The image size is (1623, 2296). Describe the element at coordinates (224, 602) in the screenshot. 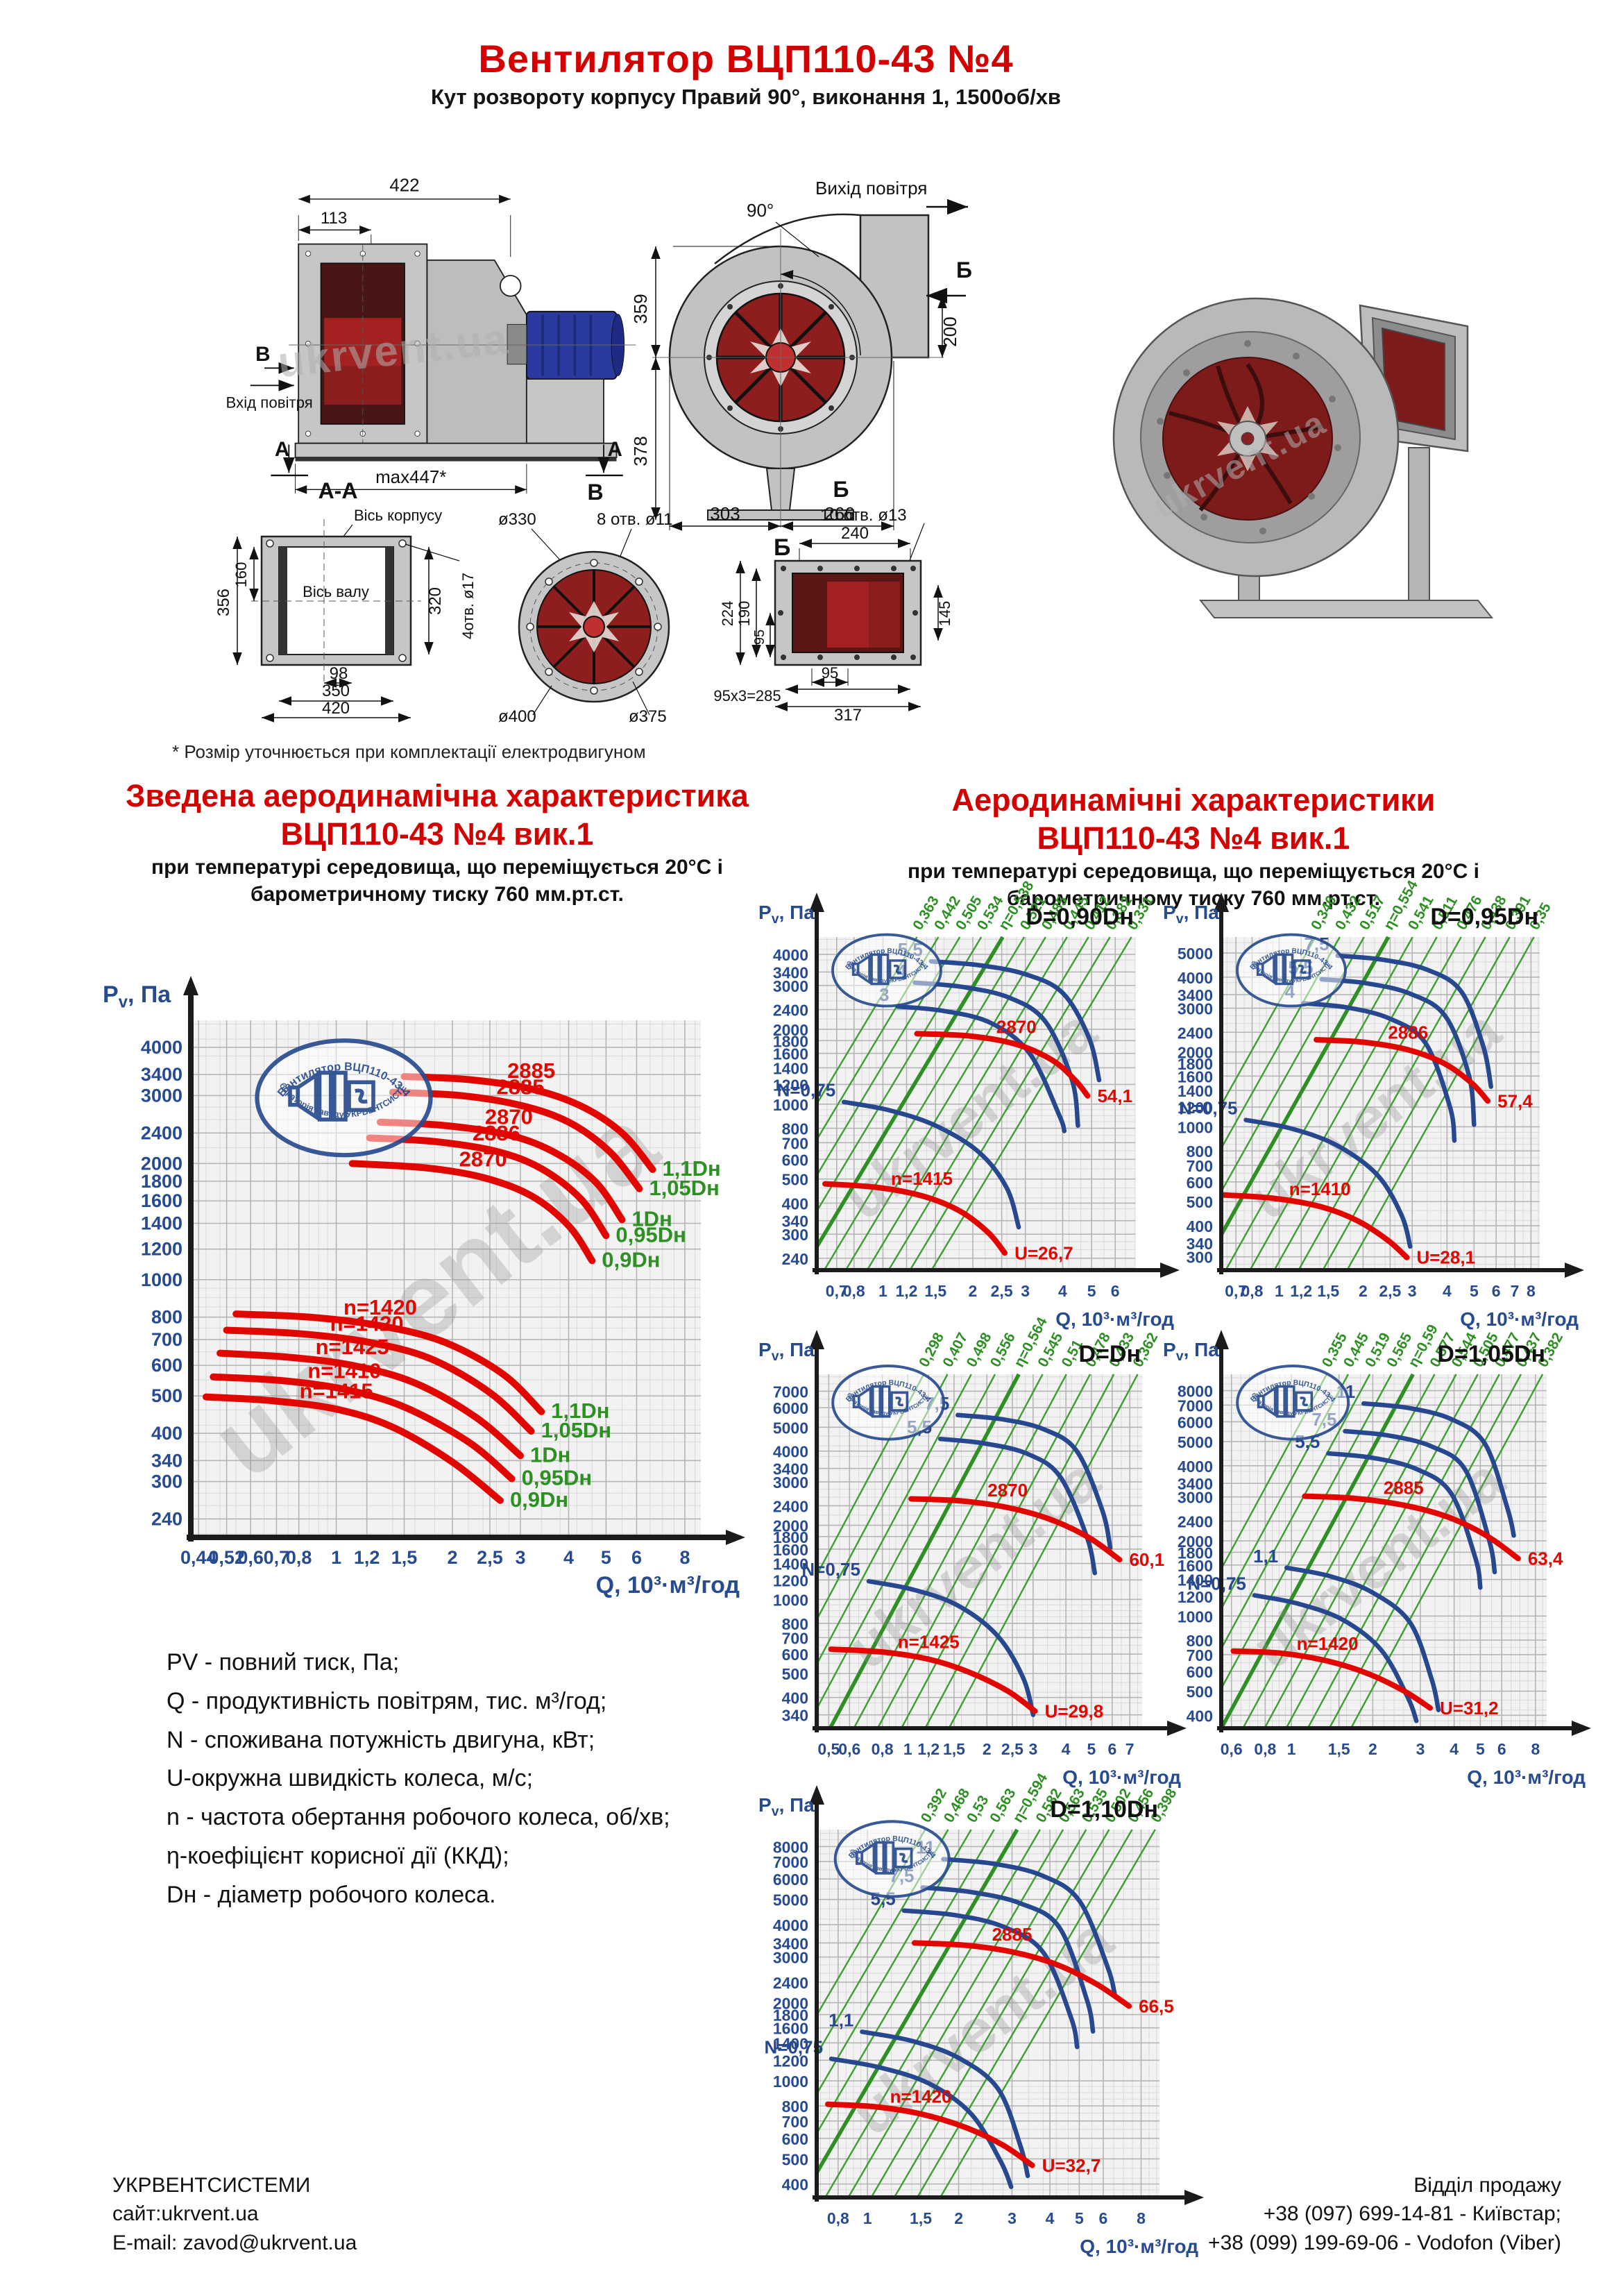

I see `dim-356: 356` at that location.